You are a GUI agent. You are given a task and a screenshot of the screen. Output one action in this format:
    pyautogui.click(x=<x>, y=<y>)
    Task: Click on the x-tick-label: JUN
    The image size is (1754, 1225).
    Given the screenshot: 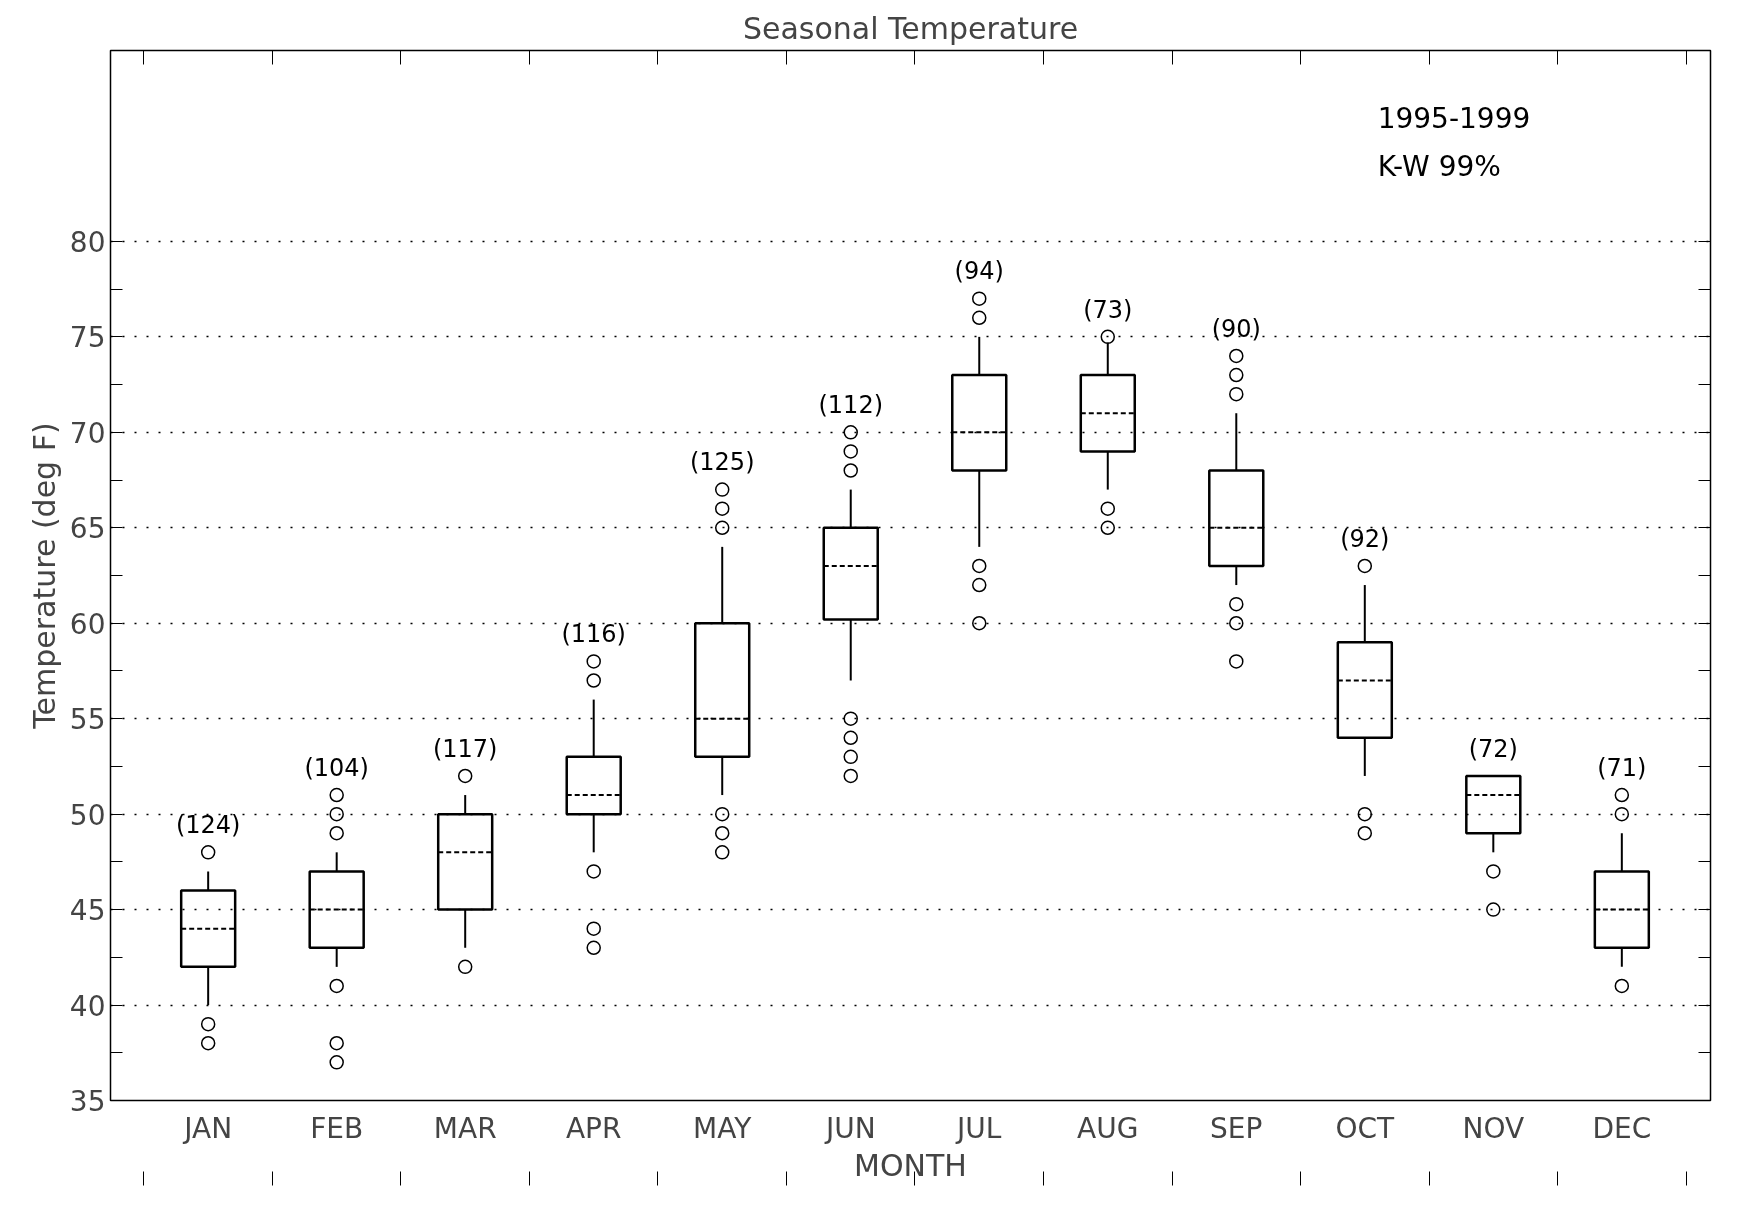 What is the action you would take?
    pyautogui.click(x=849, y=1128)
    